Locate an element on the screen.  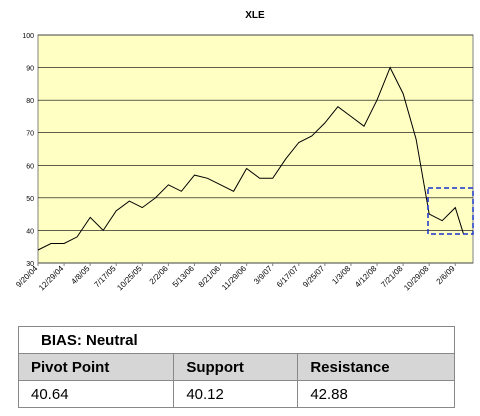
chart-title: XLE is located at coordinates (255, 15).